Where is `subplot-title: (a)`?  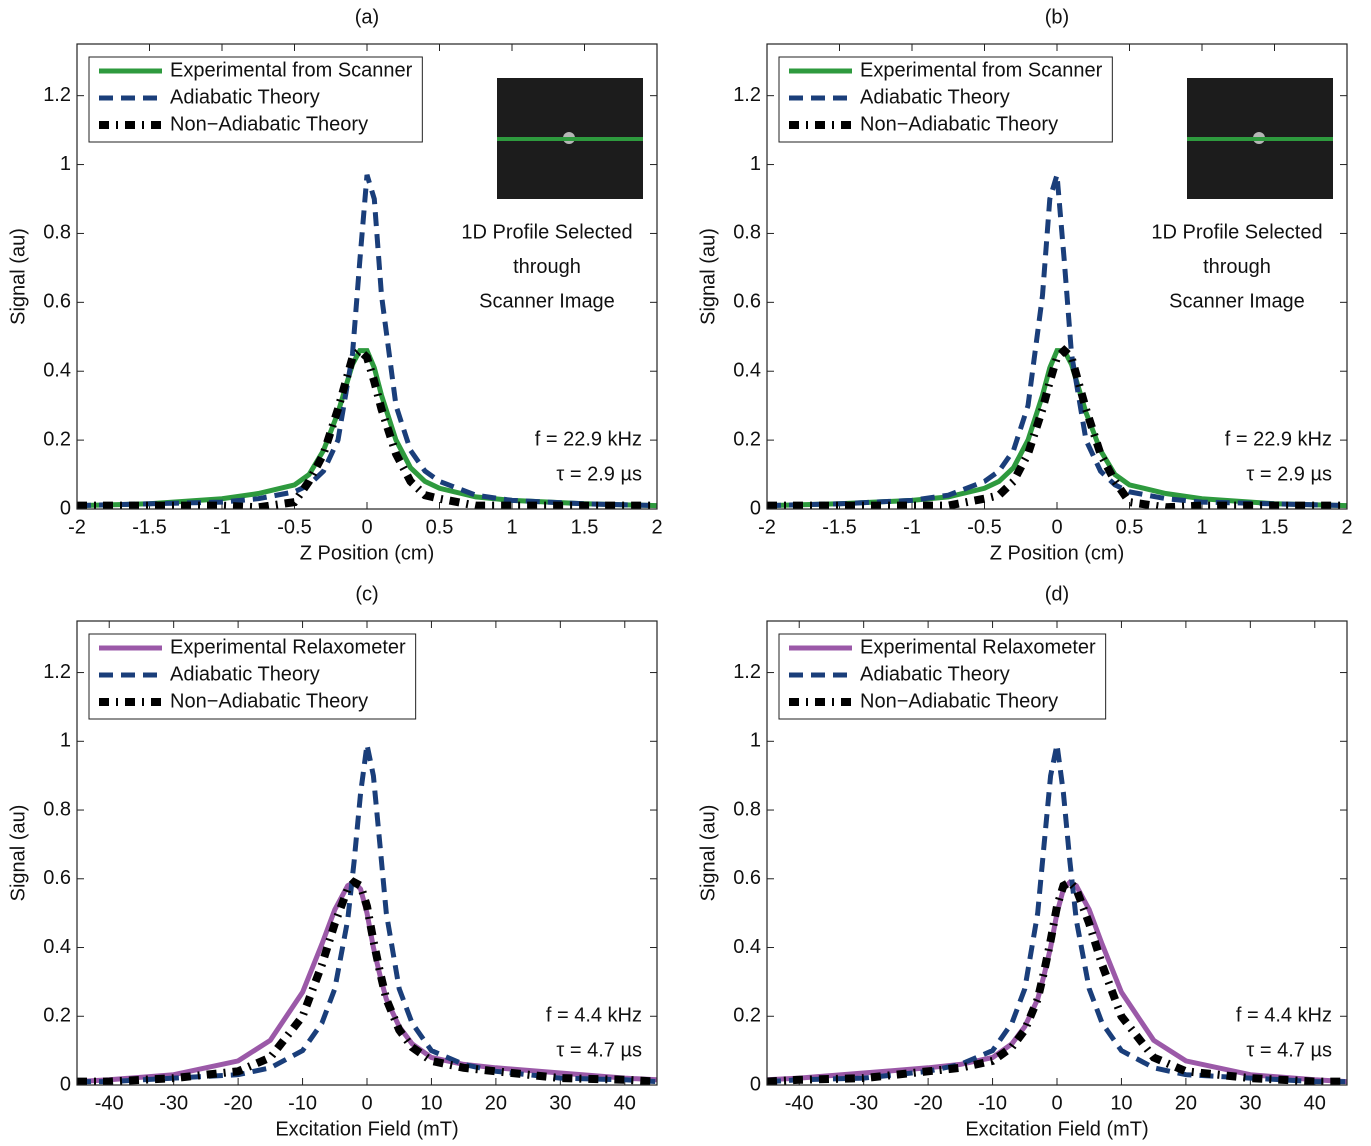 subplot-title: (a) is located at coordinates (367, 17).